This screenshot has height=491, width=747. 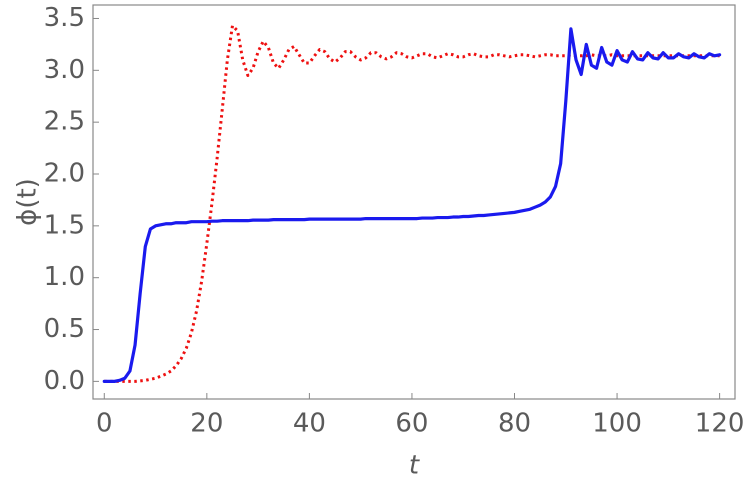 What do you see at coordinates (414, 466) in the screenshot?
I see `x-axis-label: t` at bounding box center [414, 466].